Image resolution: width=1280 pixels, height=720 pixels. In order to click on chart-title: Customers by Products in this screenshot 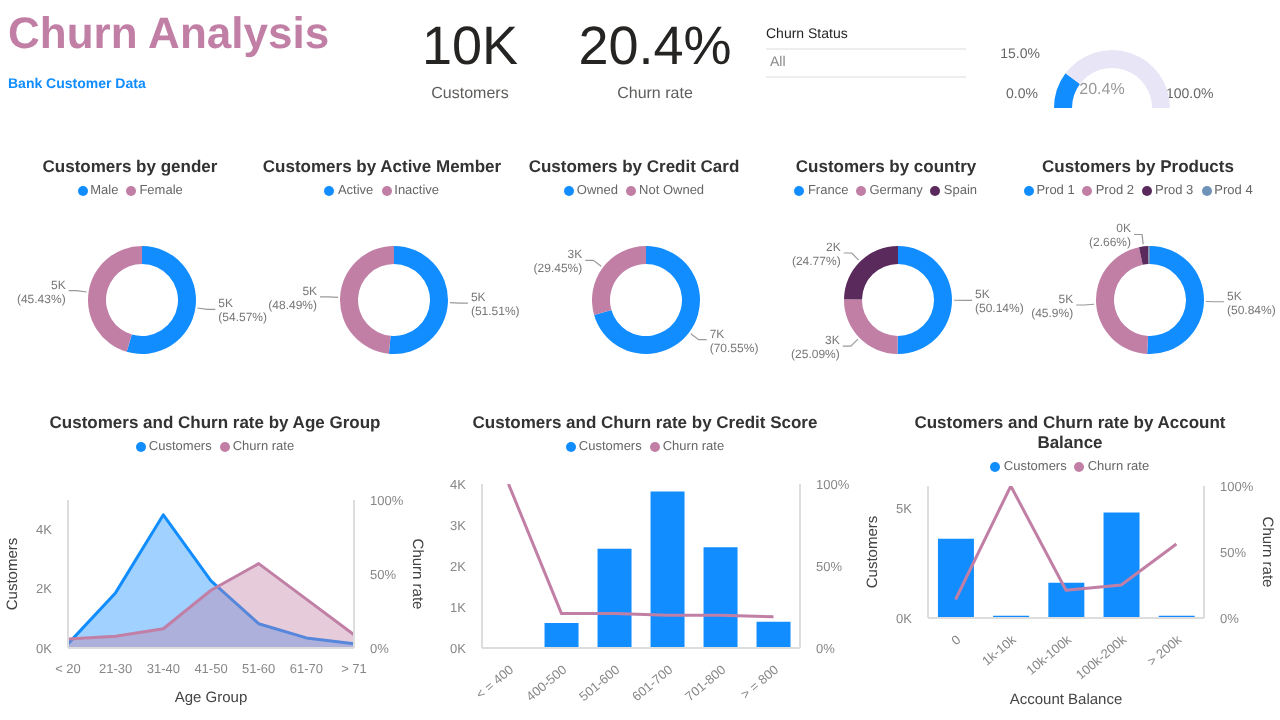, I will do `click(1138, 166)`.